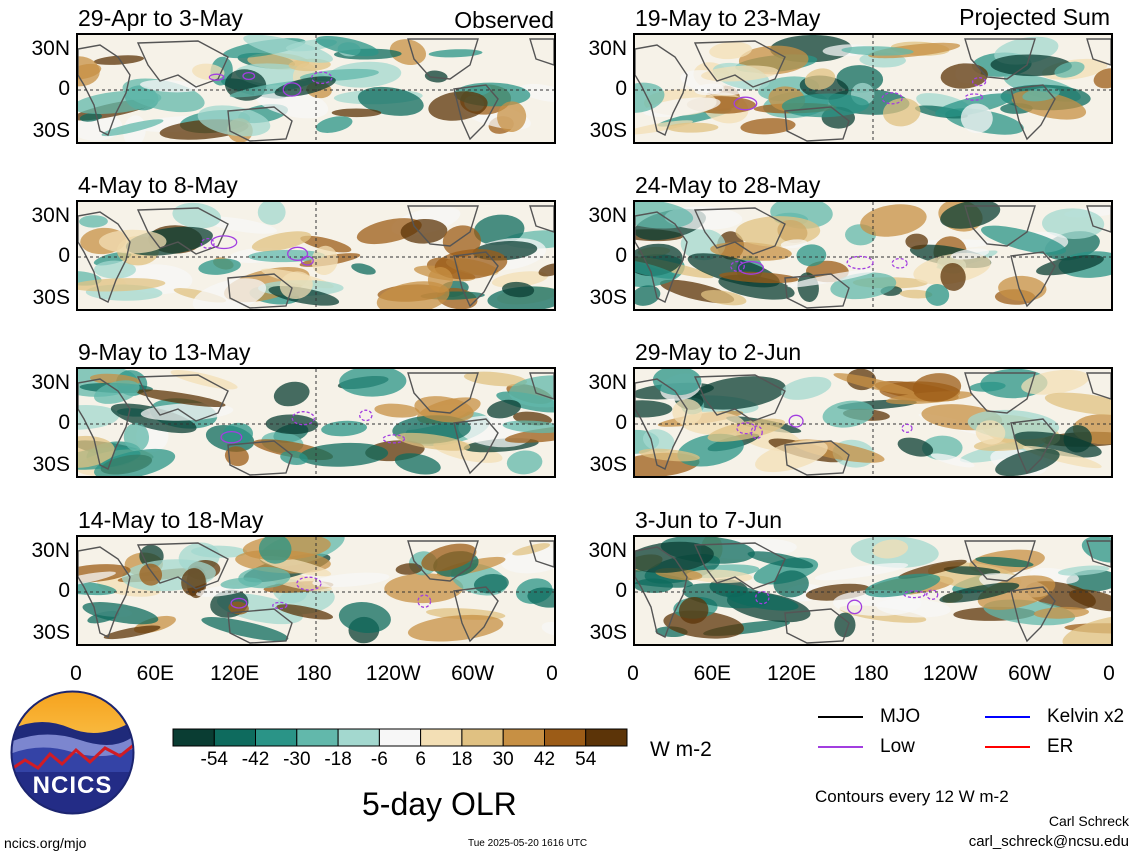 The height and width of the screenshot is (856, 1135). Describe the element at coordinates (897, 746) in the screenshot. I see `legend-label-low: Low` at that location.